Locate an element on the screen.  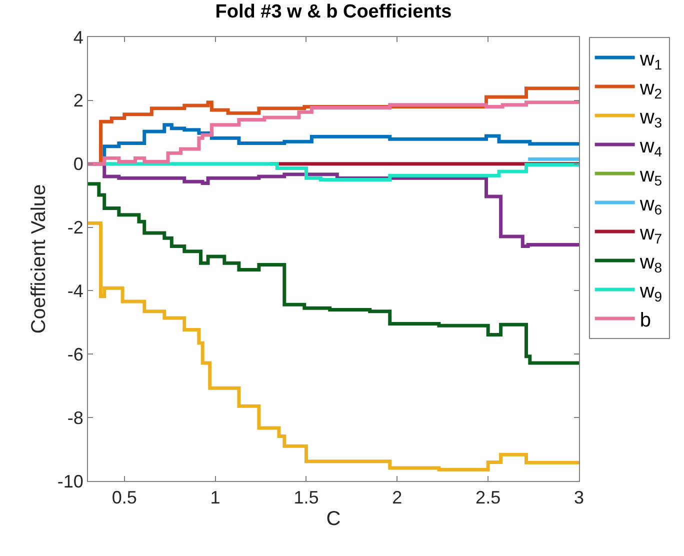
y-tick-label: 2 is located at coordinates (78, 100).